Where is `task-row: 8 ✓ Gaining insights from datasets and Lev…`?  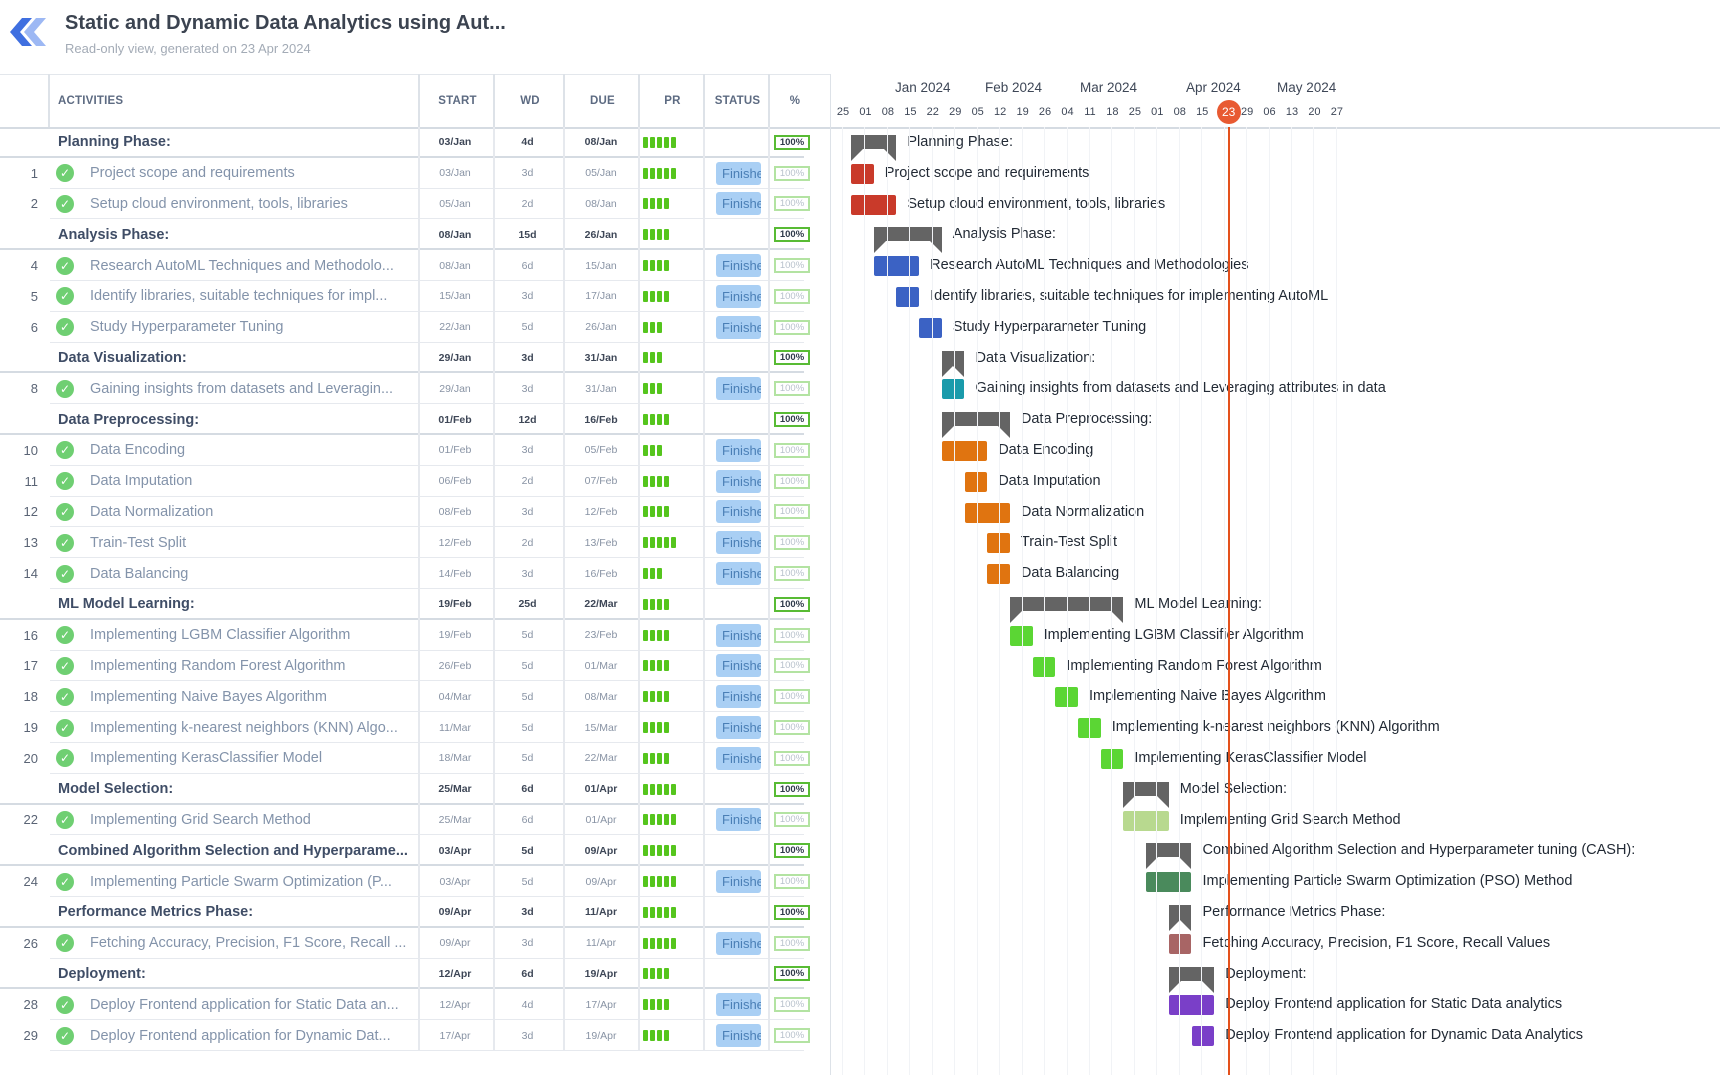
task-row: 8 ✓ Gaining insights from datasets and Lev… is located at coordinates (415, 389).